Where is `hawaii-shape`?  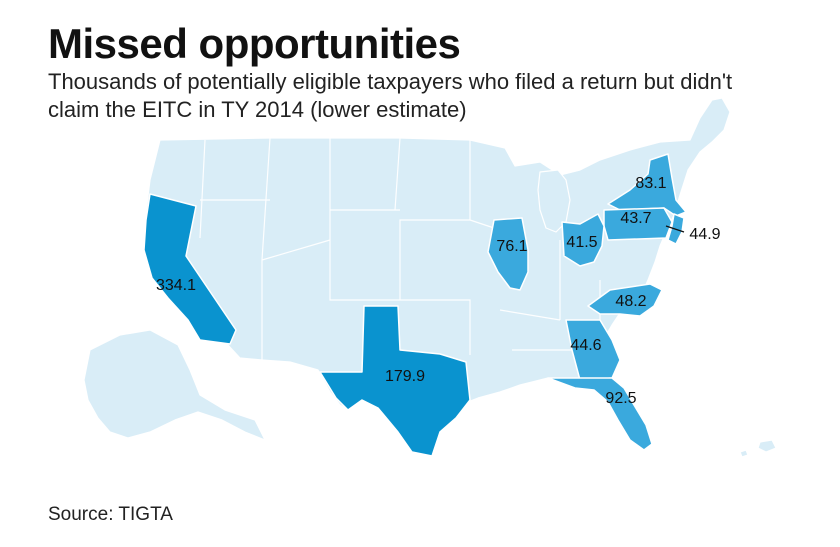 hawaii-shape is located at coordinates (767, 446).